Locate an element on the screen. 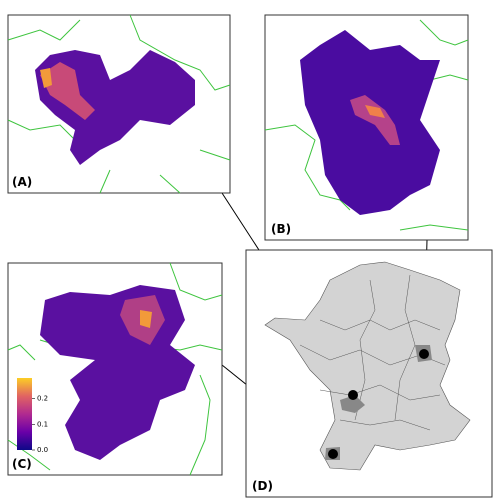 This screenshot has height=500, width=500. panel-label: (A) is located at coordinates (22, 182).